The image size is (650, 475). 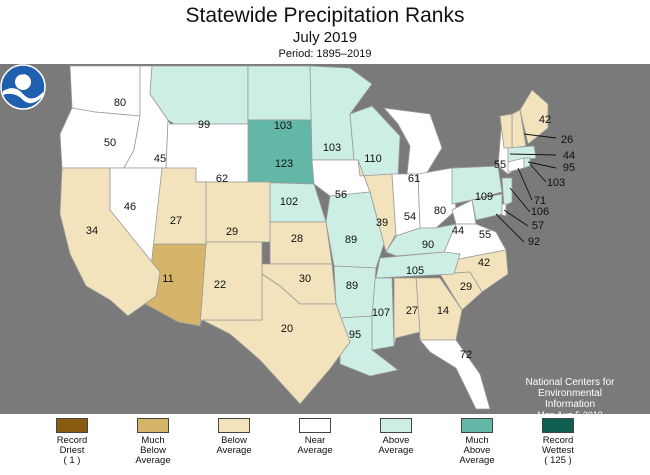 What do you see at coordinates (396, 445) in the screenshot?
I see `legend-label: Above Average` at bounding box center [396, 445].